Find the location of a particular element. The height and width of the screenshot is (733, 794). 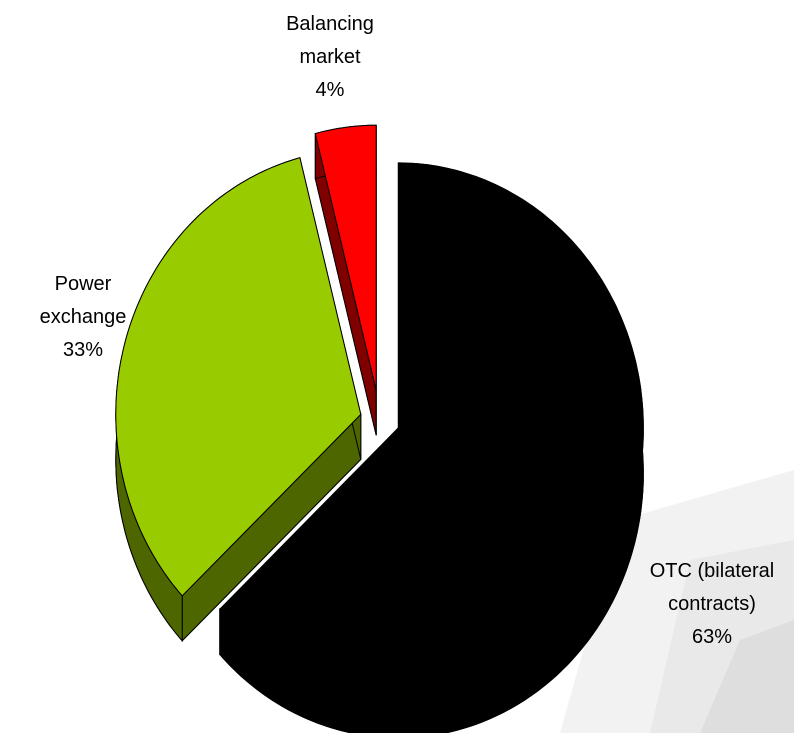

slice-label: Power exchange 33% is located at coordinates (83, 317).